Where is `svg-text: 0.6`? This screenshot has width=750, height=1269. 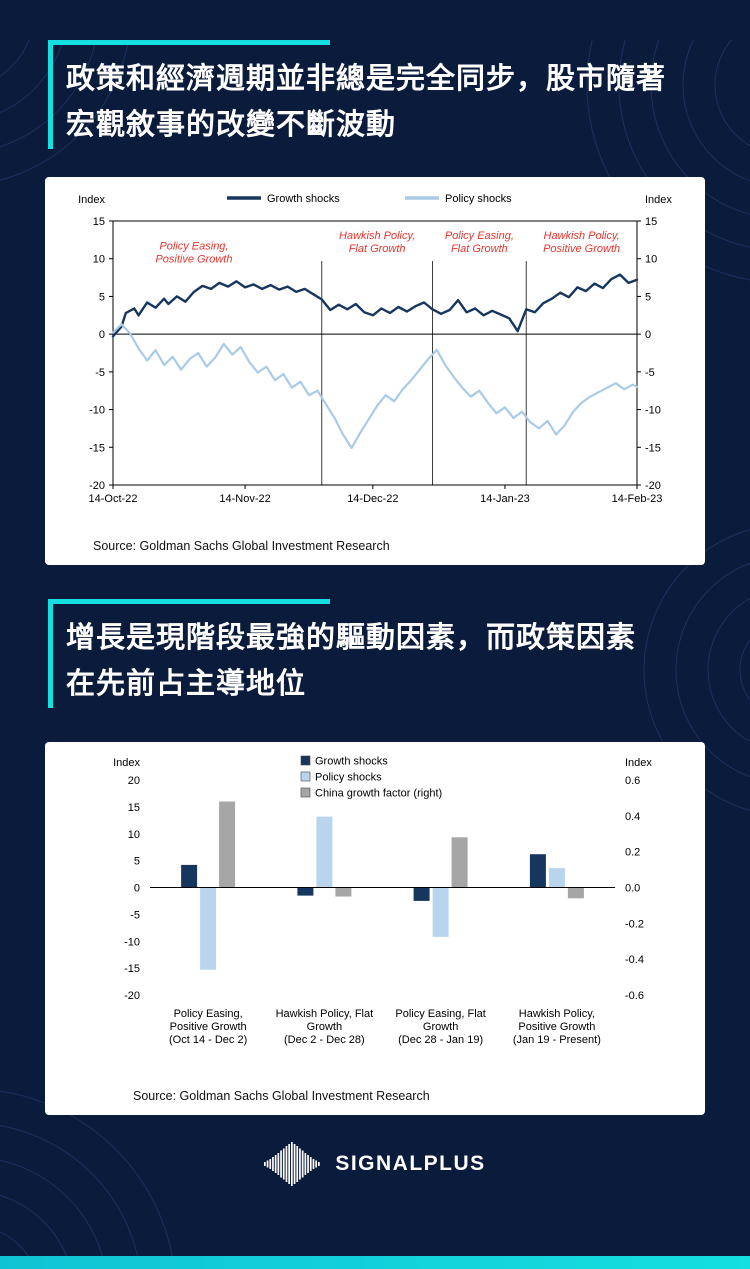 svg-text: 0.6 is located at coordinates (632, 781).